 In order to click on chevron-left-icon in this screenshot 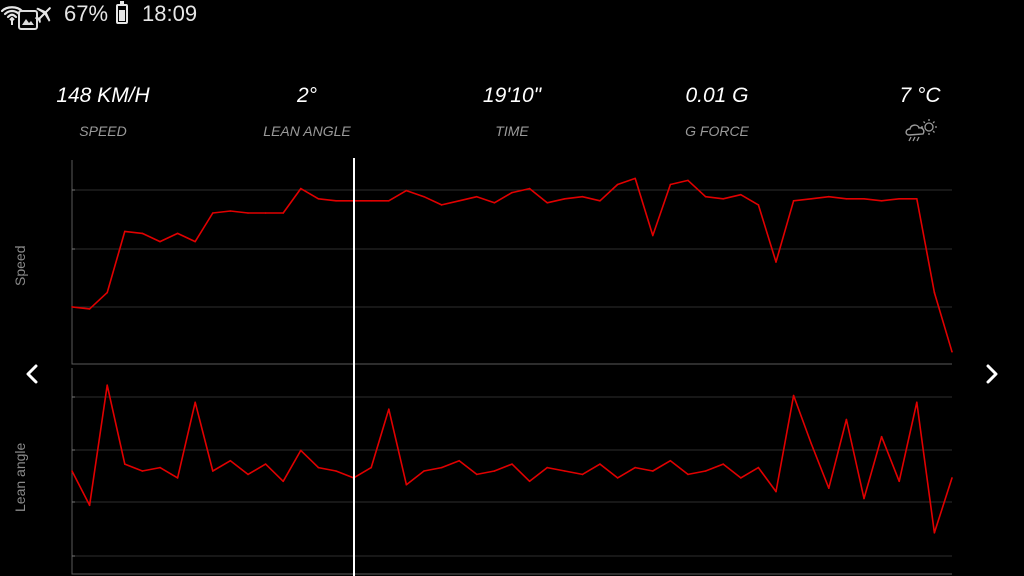, I will do `click(32, 374)`.